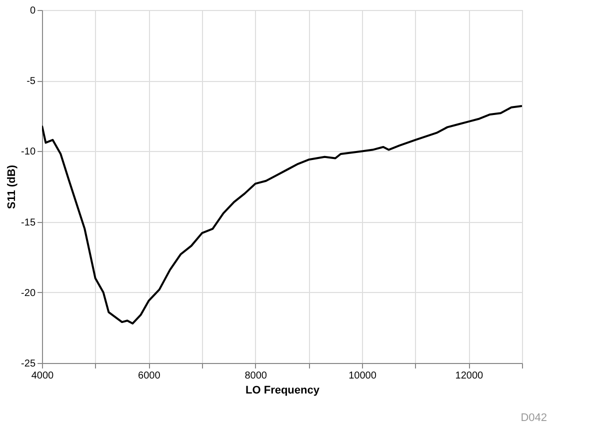  Describe the element at coordinates (283, 390) in the screenshot. I see `x-axis-title: LO Frequency` at that location.